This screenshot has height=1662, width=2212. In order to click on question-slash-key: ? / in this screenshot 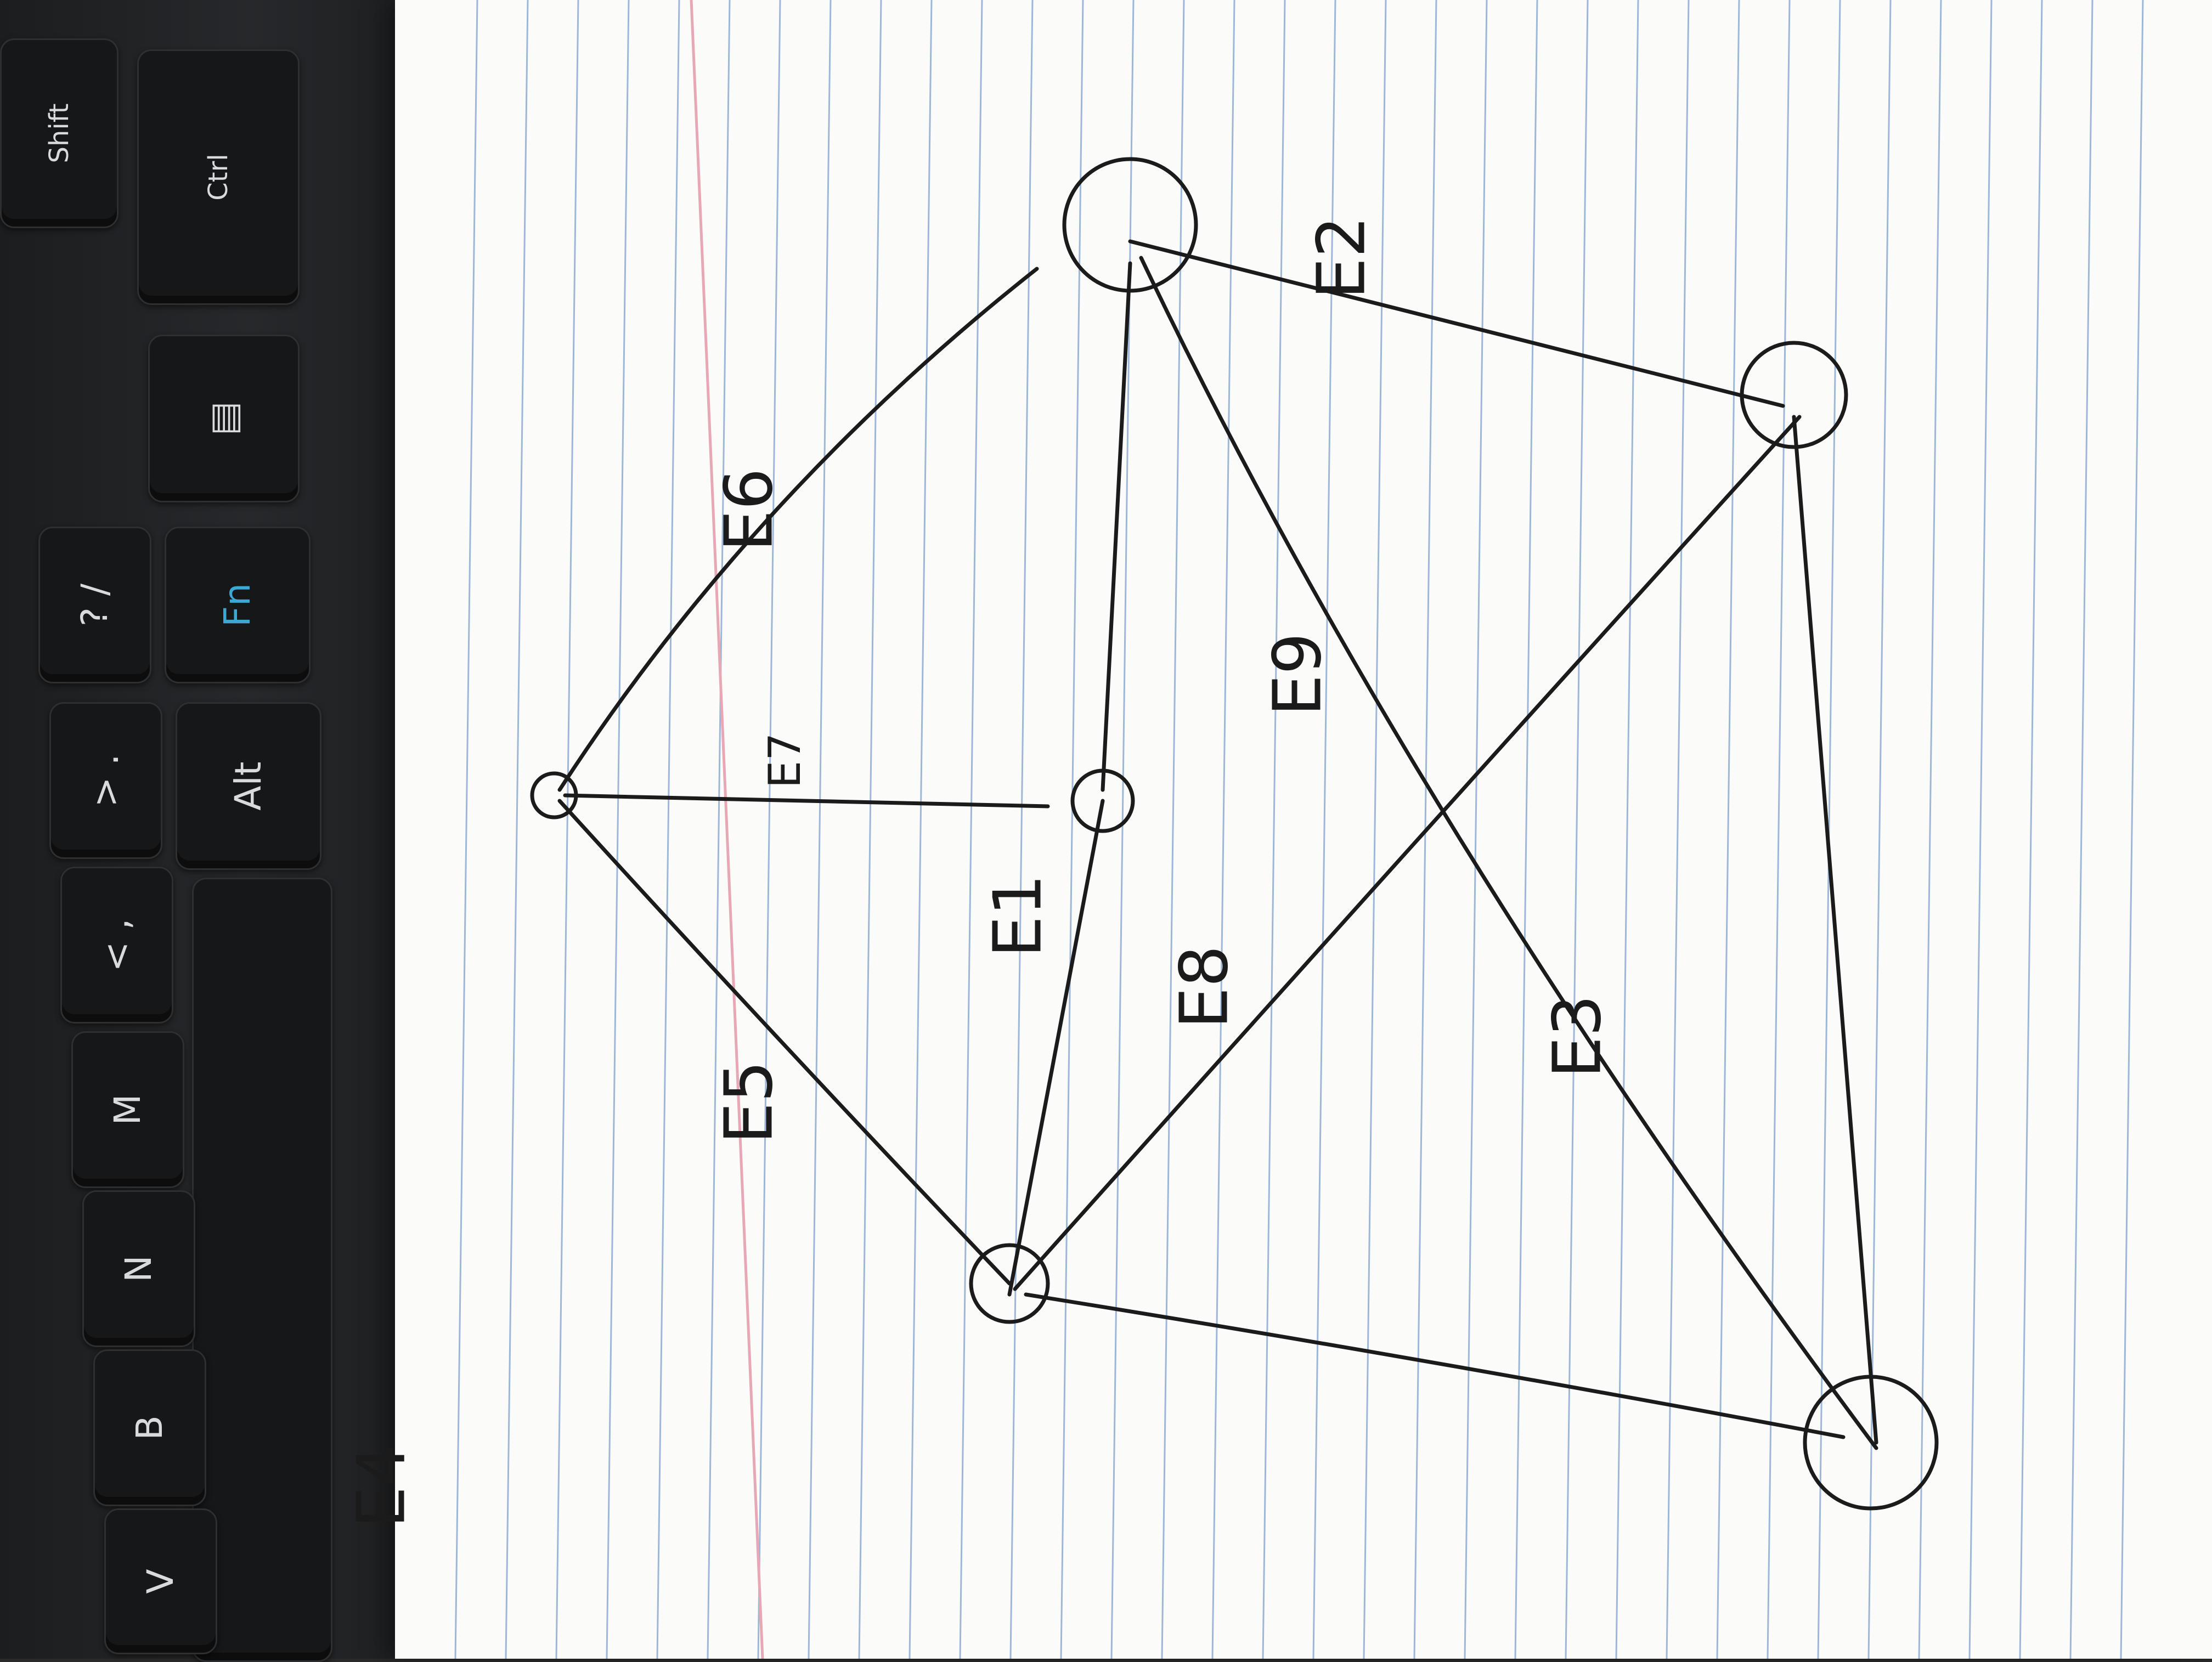, I will do `click(94, 605)`.